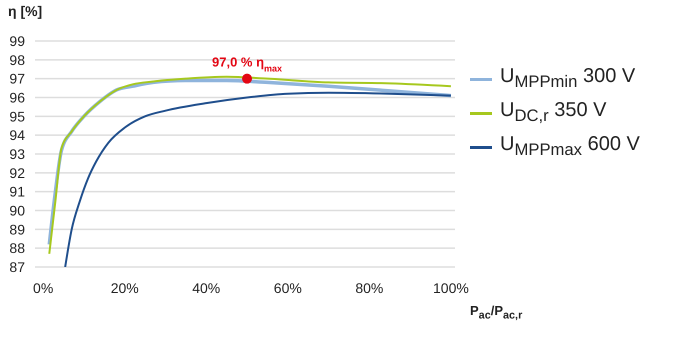 Image resolution: width=675 pixels, height=345 pixels. I want to click on x-tick-label: 0%, so click(43, 288).